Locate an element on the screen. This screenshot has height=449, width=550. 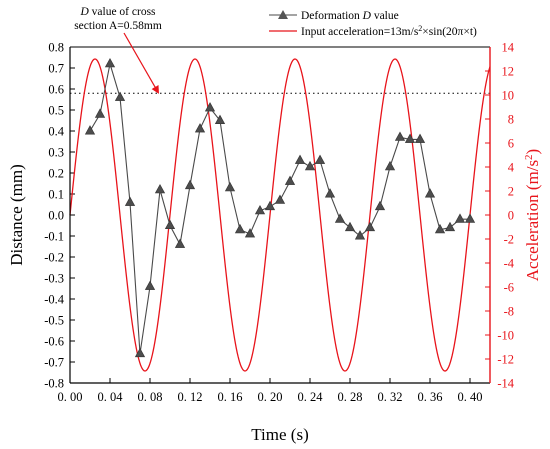
right-tick-label: 6 is located at coordinates (511, 144).